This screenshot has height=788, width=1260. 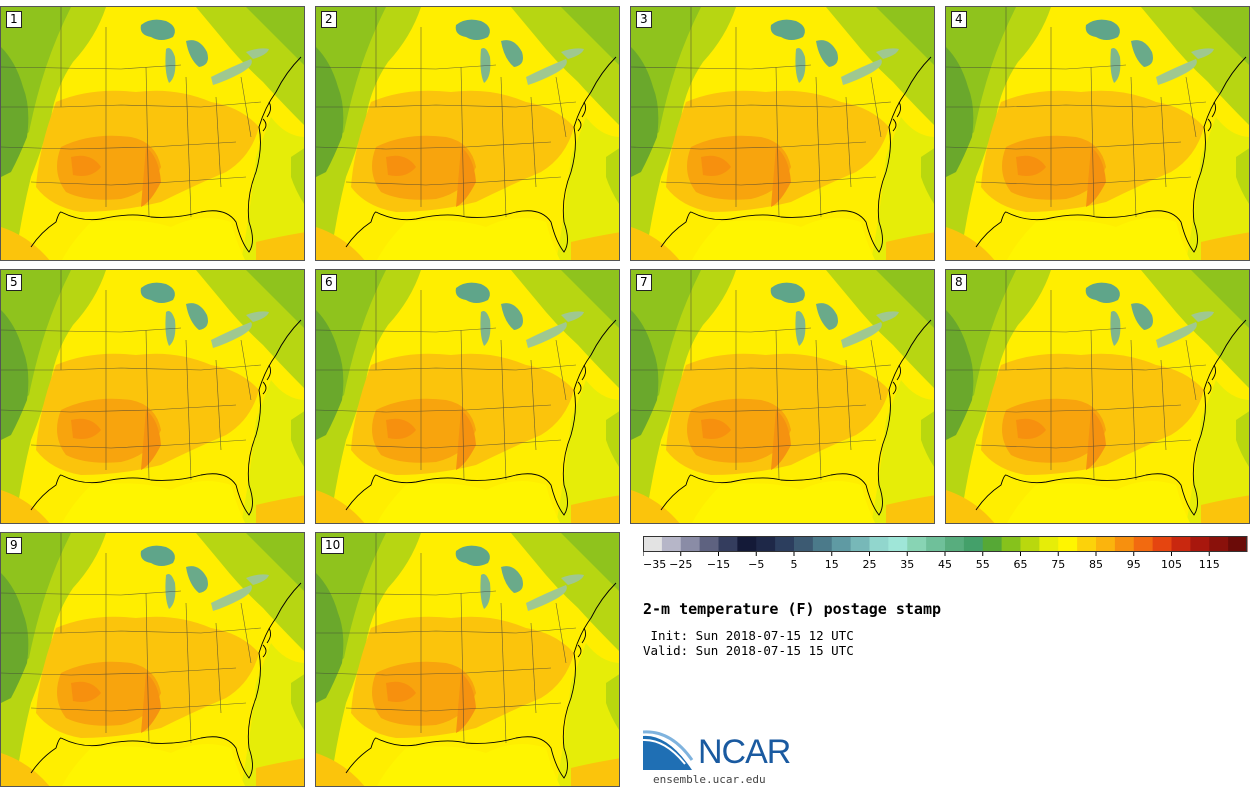 What do you see at coordinates (794, 564) in the screenshot?
I see `colorbar-tick-label: 5` at bounding box center [794, 564].